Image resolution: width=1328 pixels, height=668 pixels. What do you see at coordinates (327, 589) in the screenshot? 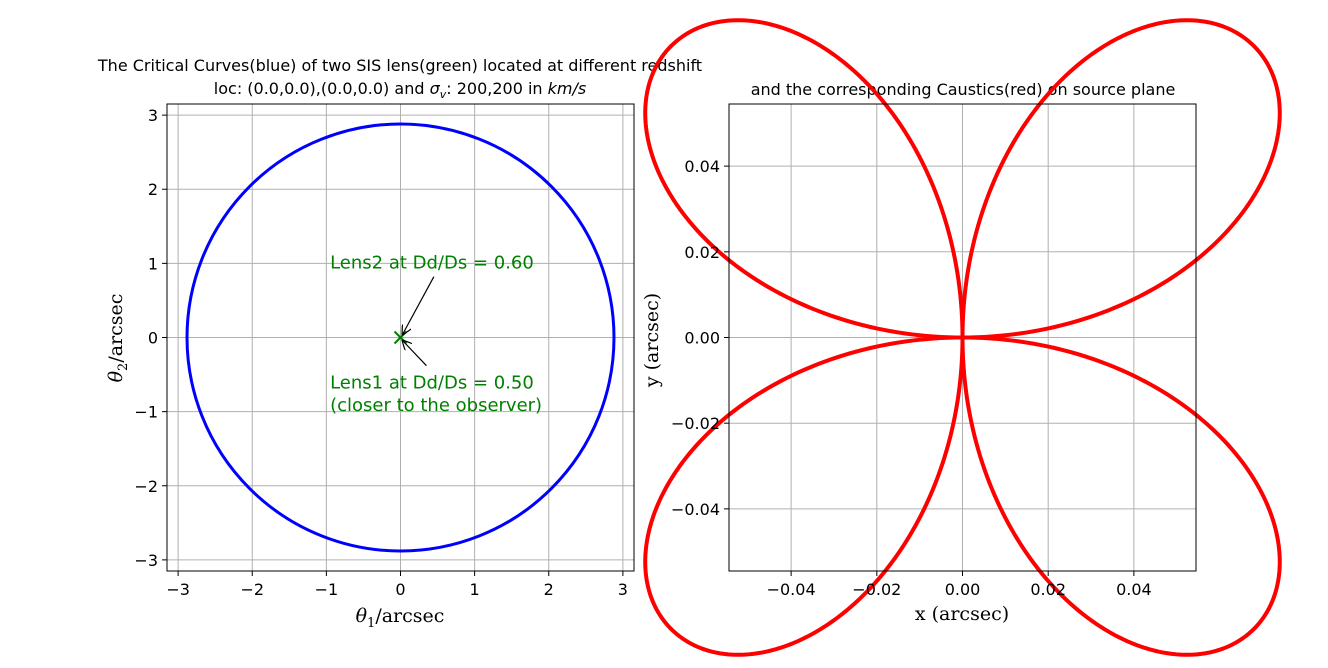
I see `left-x-tick-label: −1` at bounding box center [327, 589].